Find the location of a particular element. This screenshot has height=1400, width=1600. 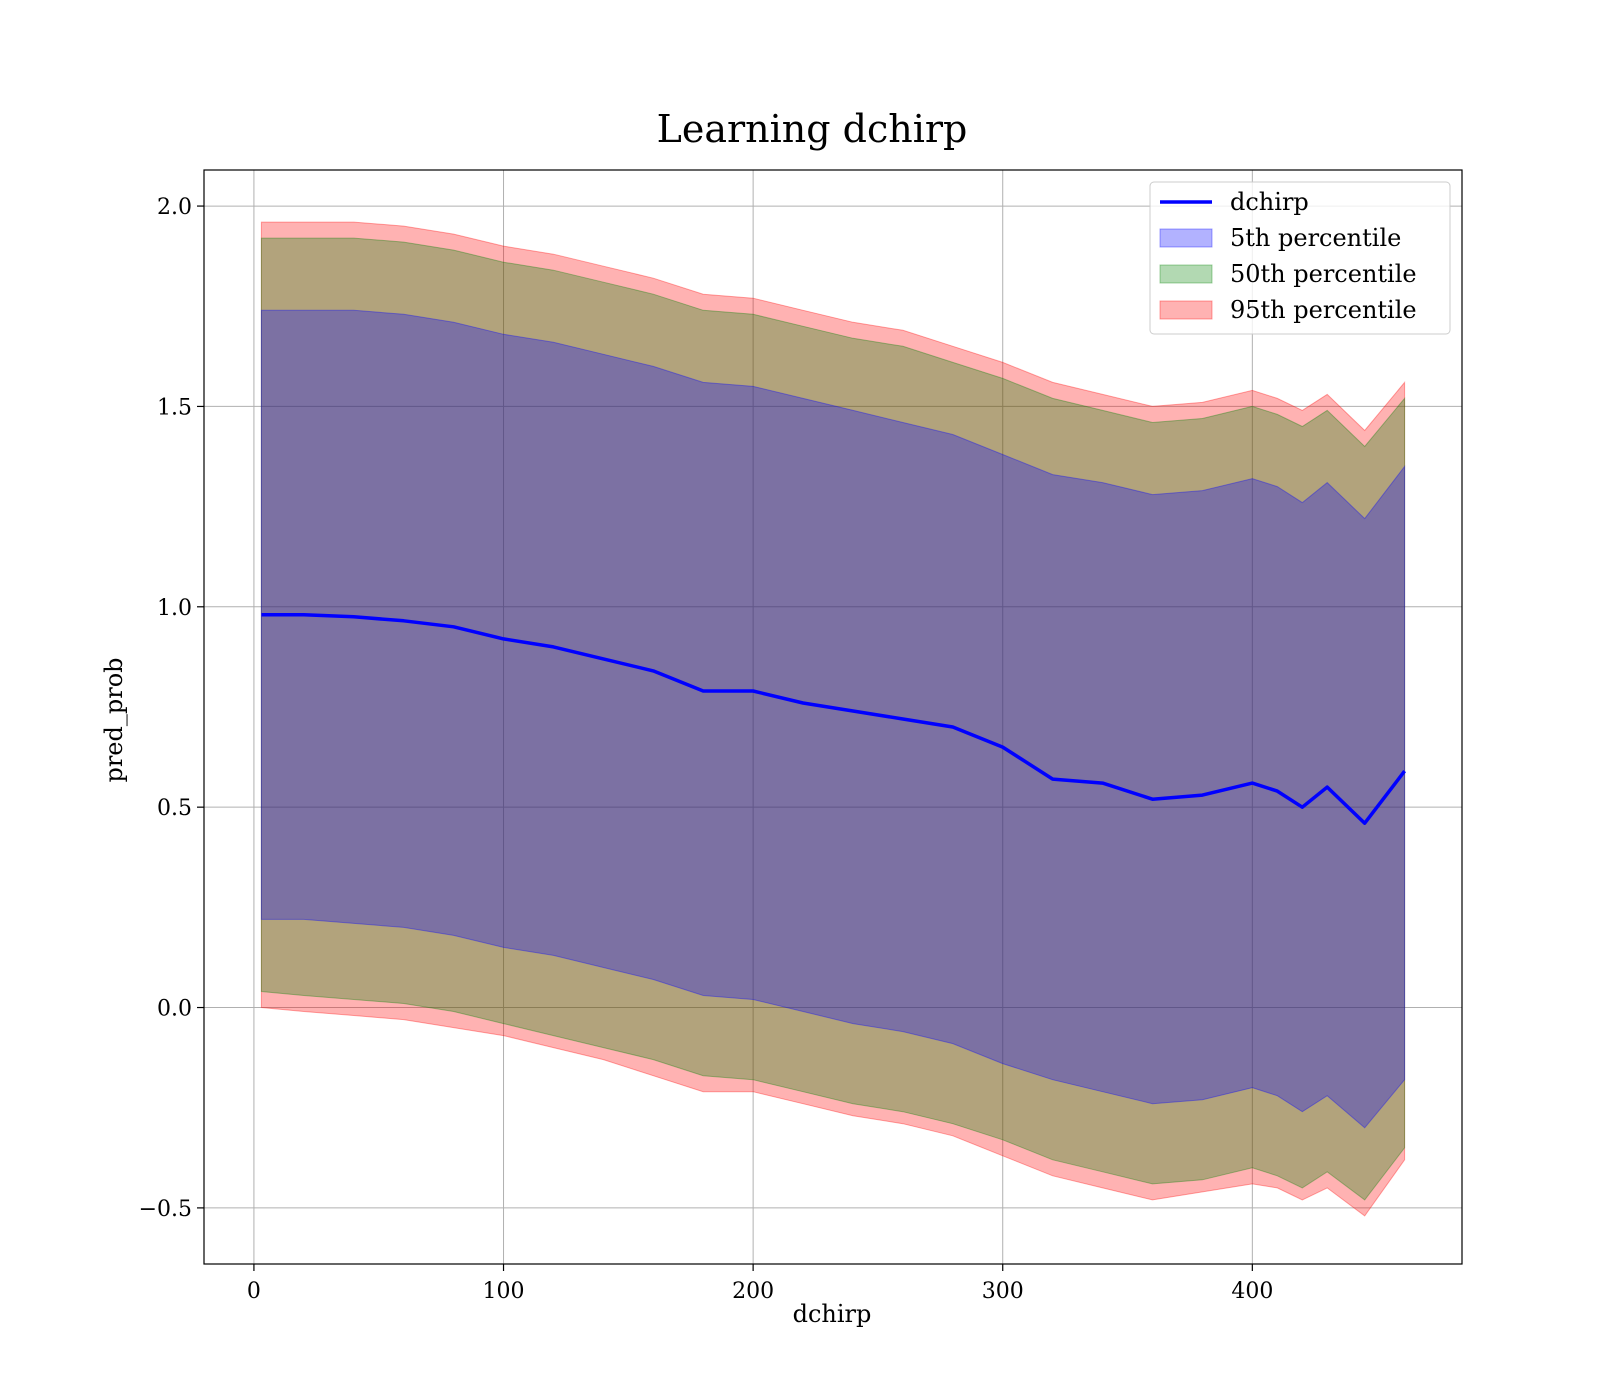

y-tick-label: 1.0 is located at coordinates (174, 608).